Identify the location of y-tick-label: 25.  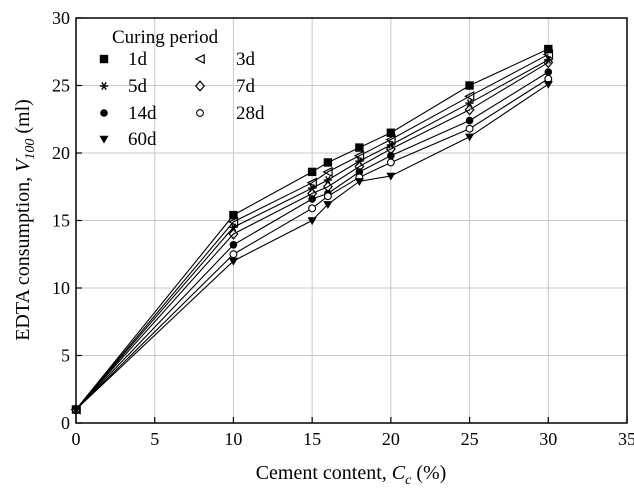
(61, 86).